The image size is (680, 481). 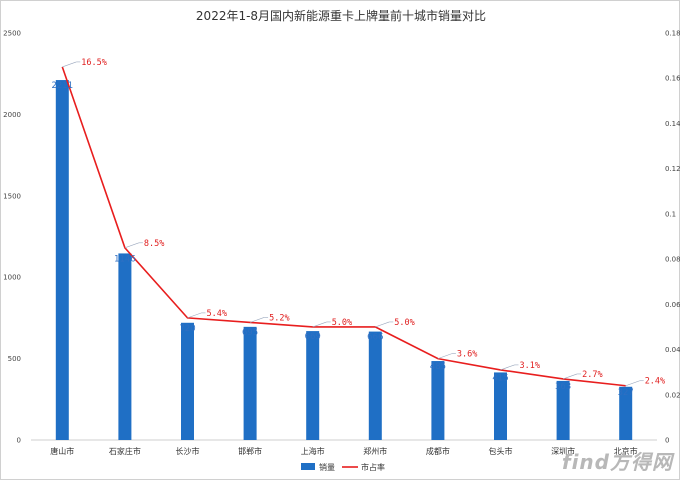 What do you see at coordinates (308, 466) in the screenshot?
I see `legend-bar-swatch` at bounding box center [308, 466].